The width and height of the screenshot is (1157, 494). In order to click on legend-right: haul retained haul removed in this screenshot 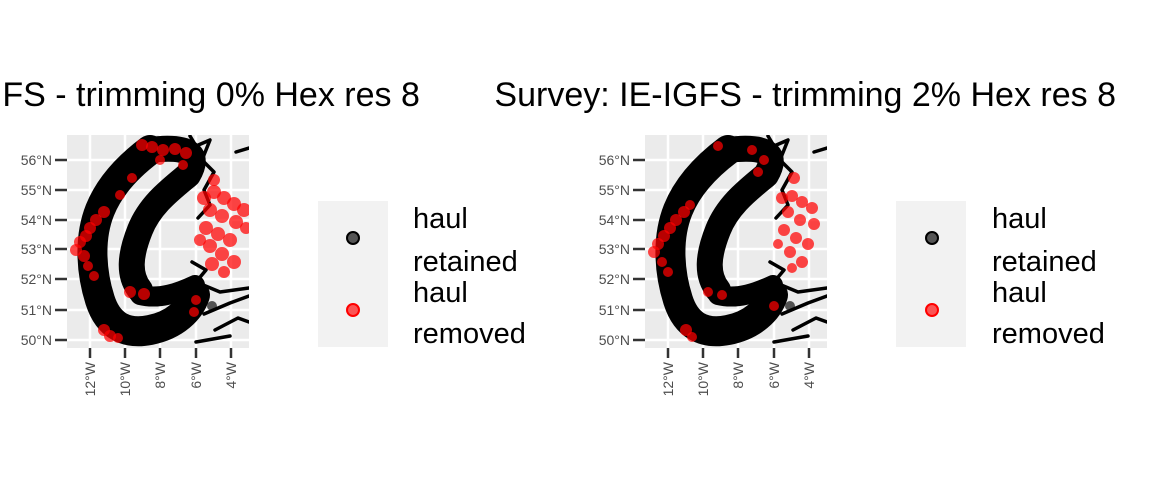, I will do `click(1000, 275)`.